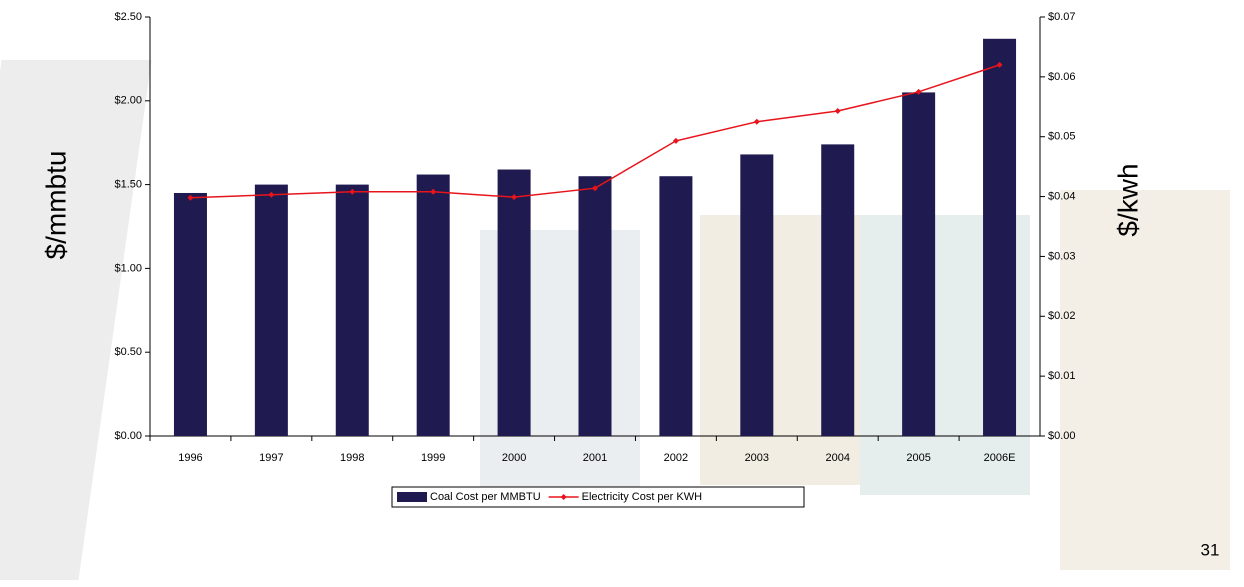  What do you see at coordinates (563, 497) in the screenshot?
I see `legend-swatch-marker` at bounding box center [563, 497].